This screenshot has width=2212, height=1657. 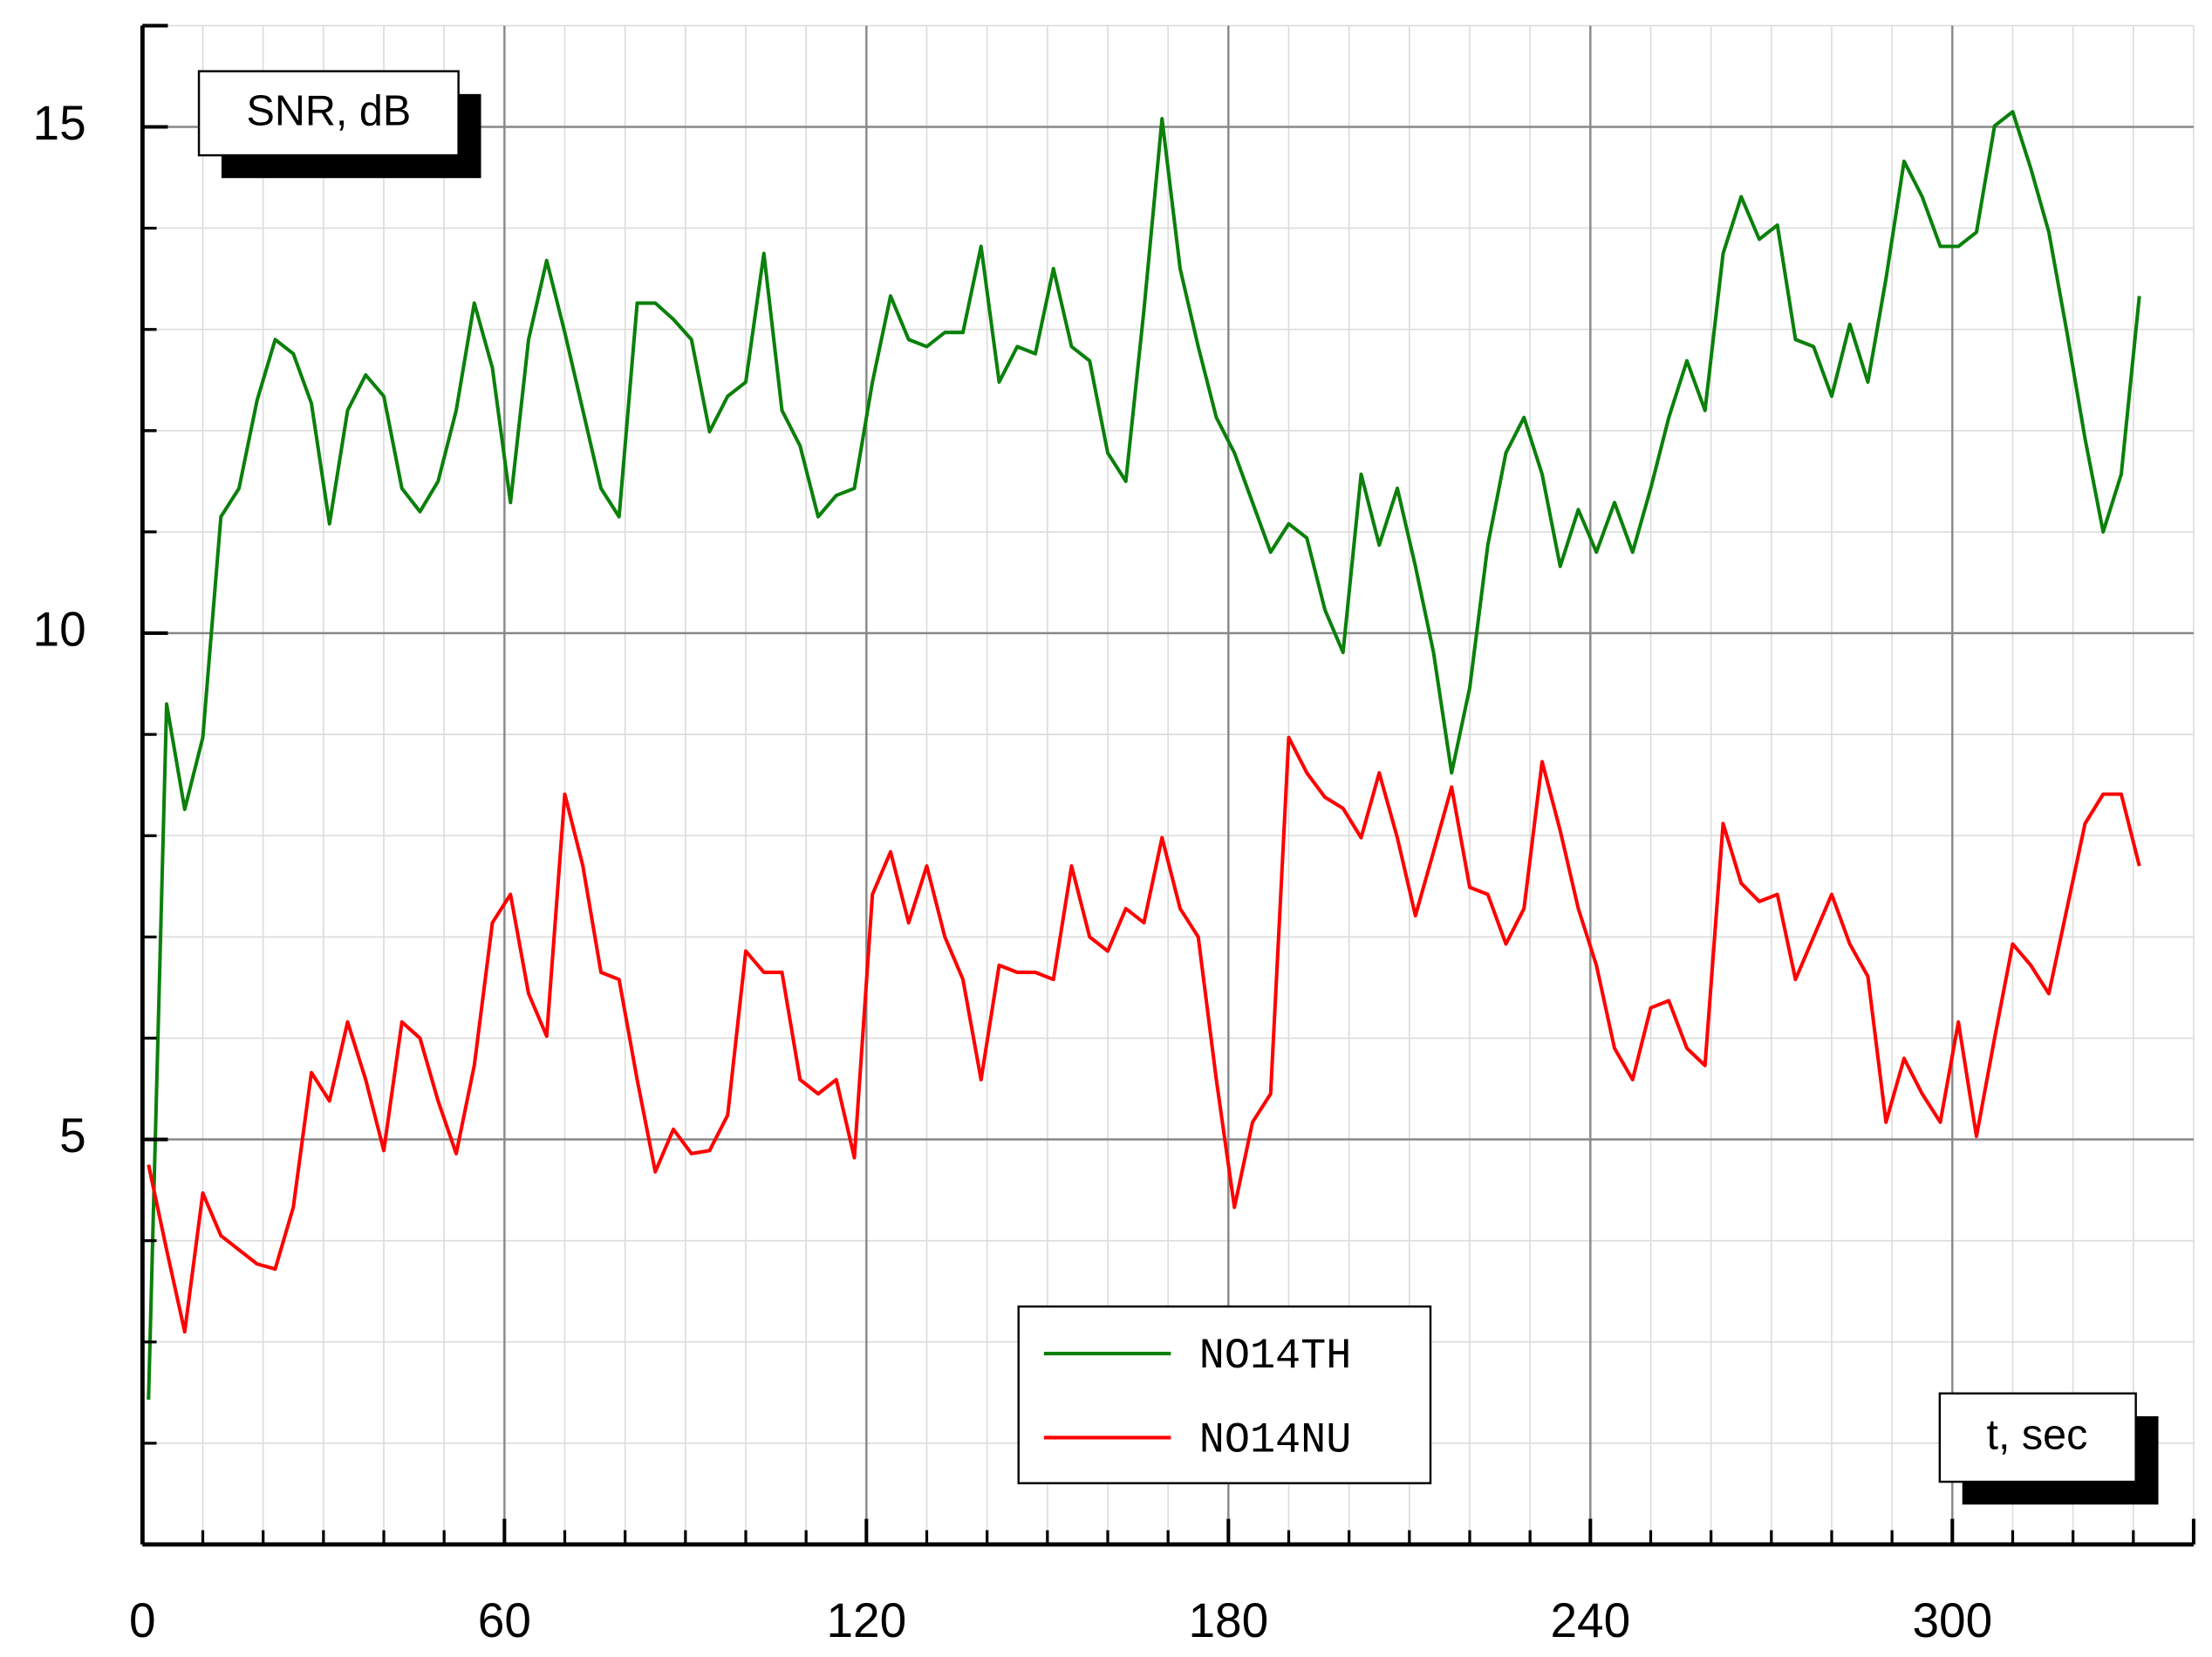 I want to click on x-label-box, so click(x=2038, y=1438).